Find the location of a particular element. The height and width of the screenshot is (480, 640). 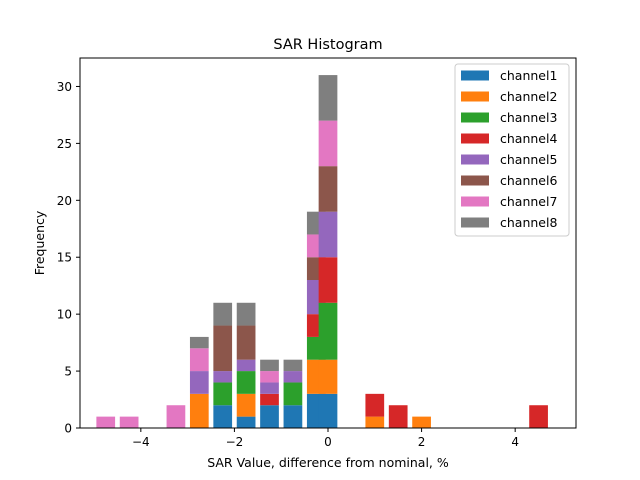

y-tick-label: 30 is located at coordinates (64, 87).